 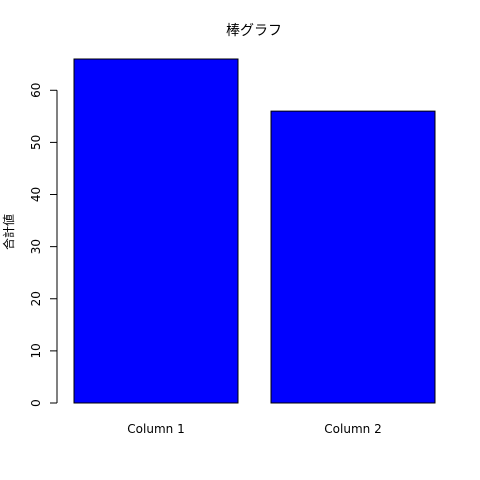 I want to click on x-tick-label-2: Column 2, so click(x=352, y=429).